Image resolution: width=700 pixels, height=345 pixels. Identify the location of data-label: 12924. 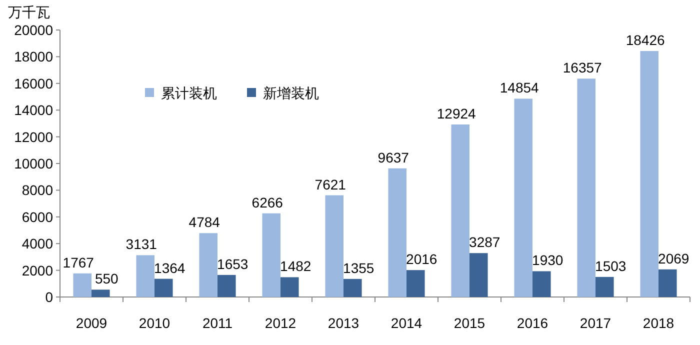
(456, 113).